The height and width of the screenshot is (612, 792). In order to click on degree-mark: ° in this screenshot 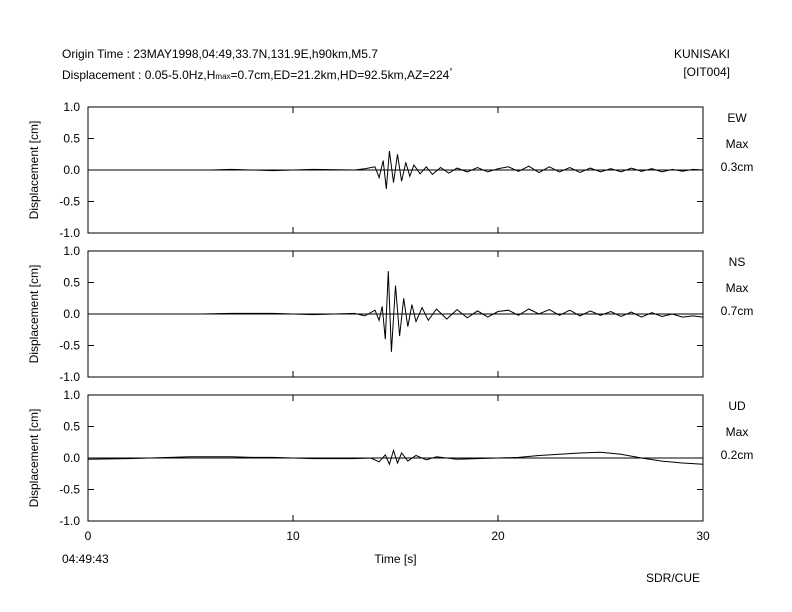, I will do `click(451, 71)`.